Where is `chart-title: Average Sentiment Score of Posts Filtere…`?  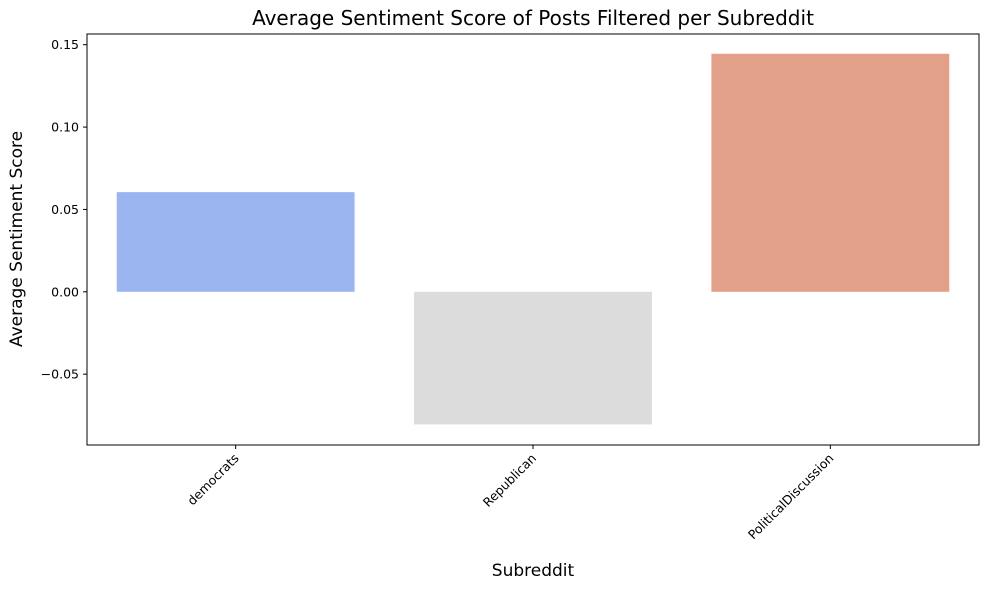
chart-title: Average Sentiment Score of Posts Filtere… is located at coordinates (533, 18).